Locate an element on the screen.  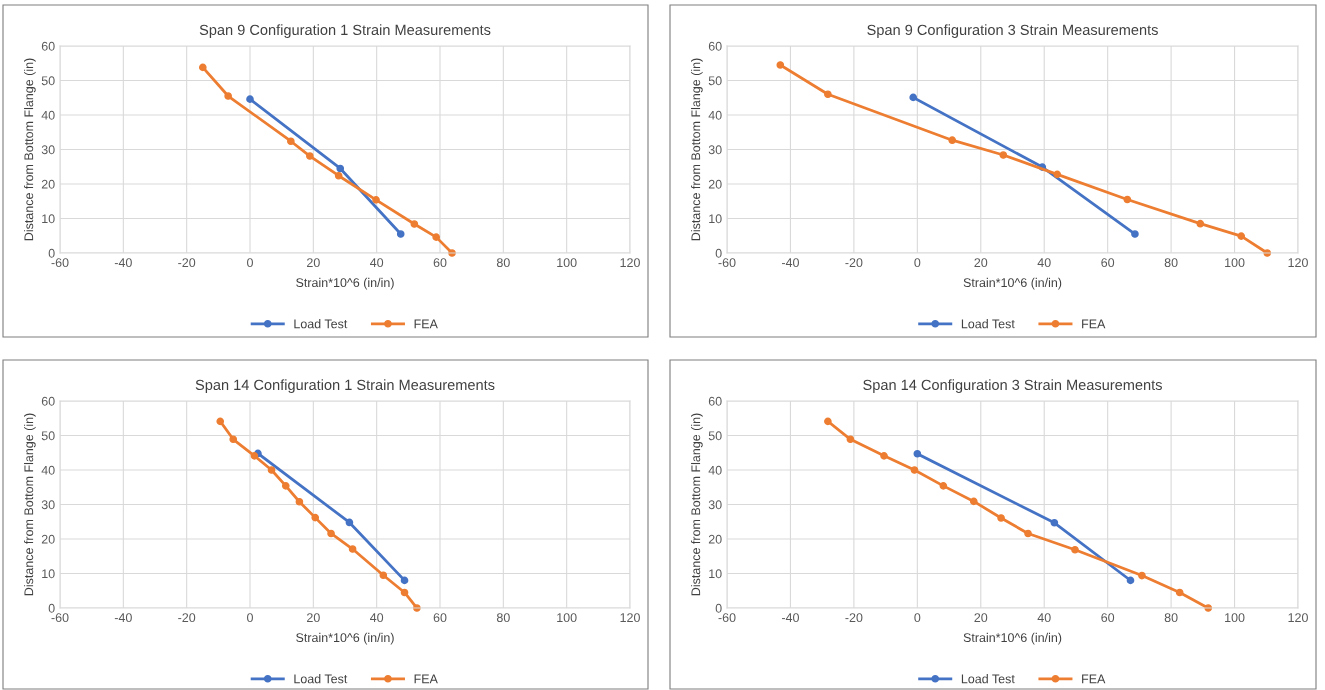
chart-title: Span 9 Configuration 3 Strain Measurements is located at coordinates (1012, 31).